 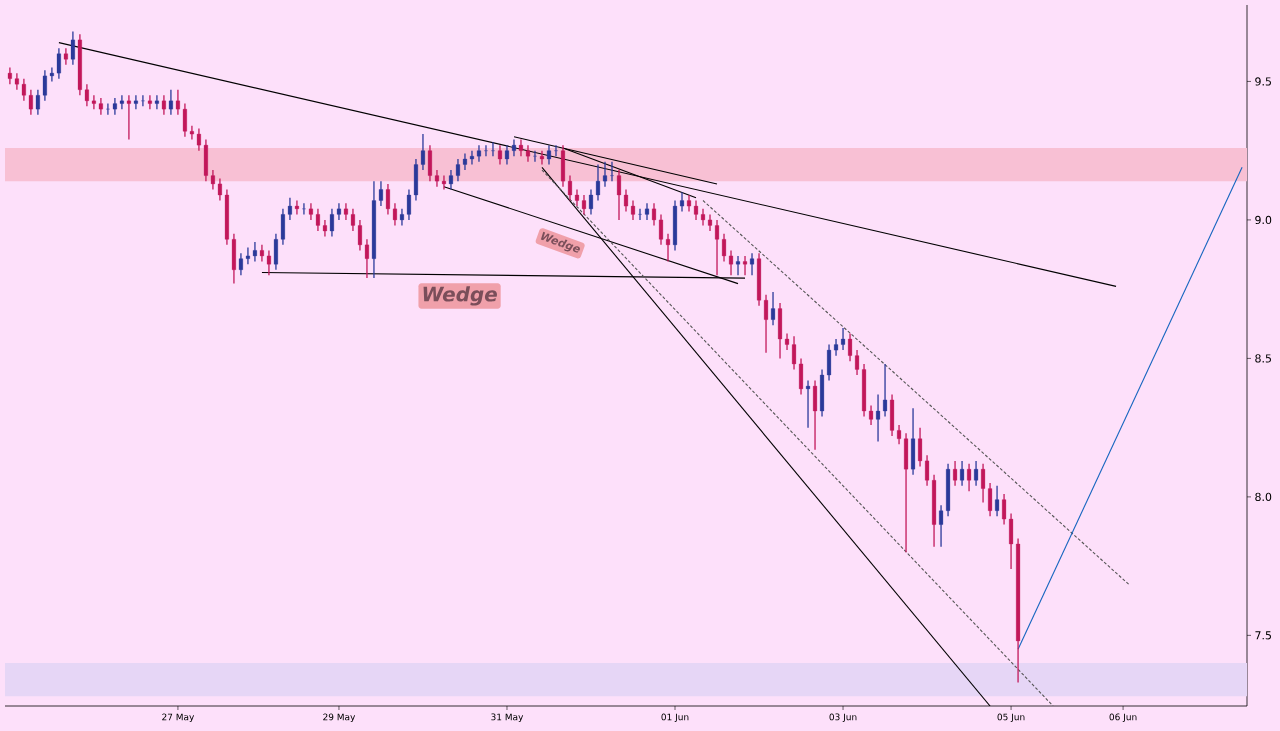 I want to click on annotation: Wedge, so click(x=460, y=296).